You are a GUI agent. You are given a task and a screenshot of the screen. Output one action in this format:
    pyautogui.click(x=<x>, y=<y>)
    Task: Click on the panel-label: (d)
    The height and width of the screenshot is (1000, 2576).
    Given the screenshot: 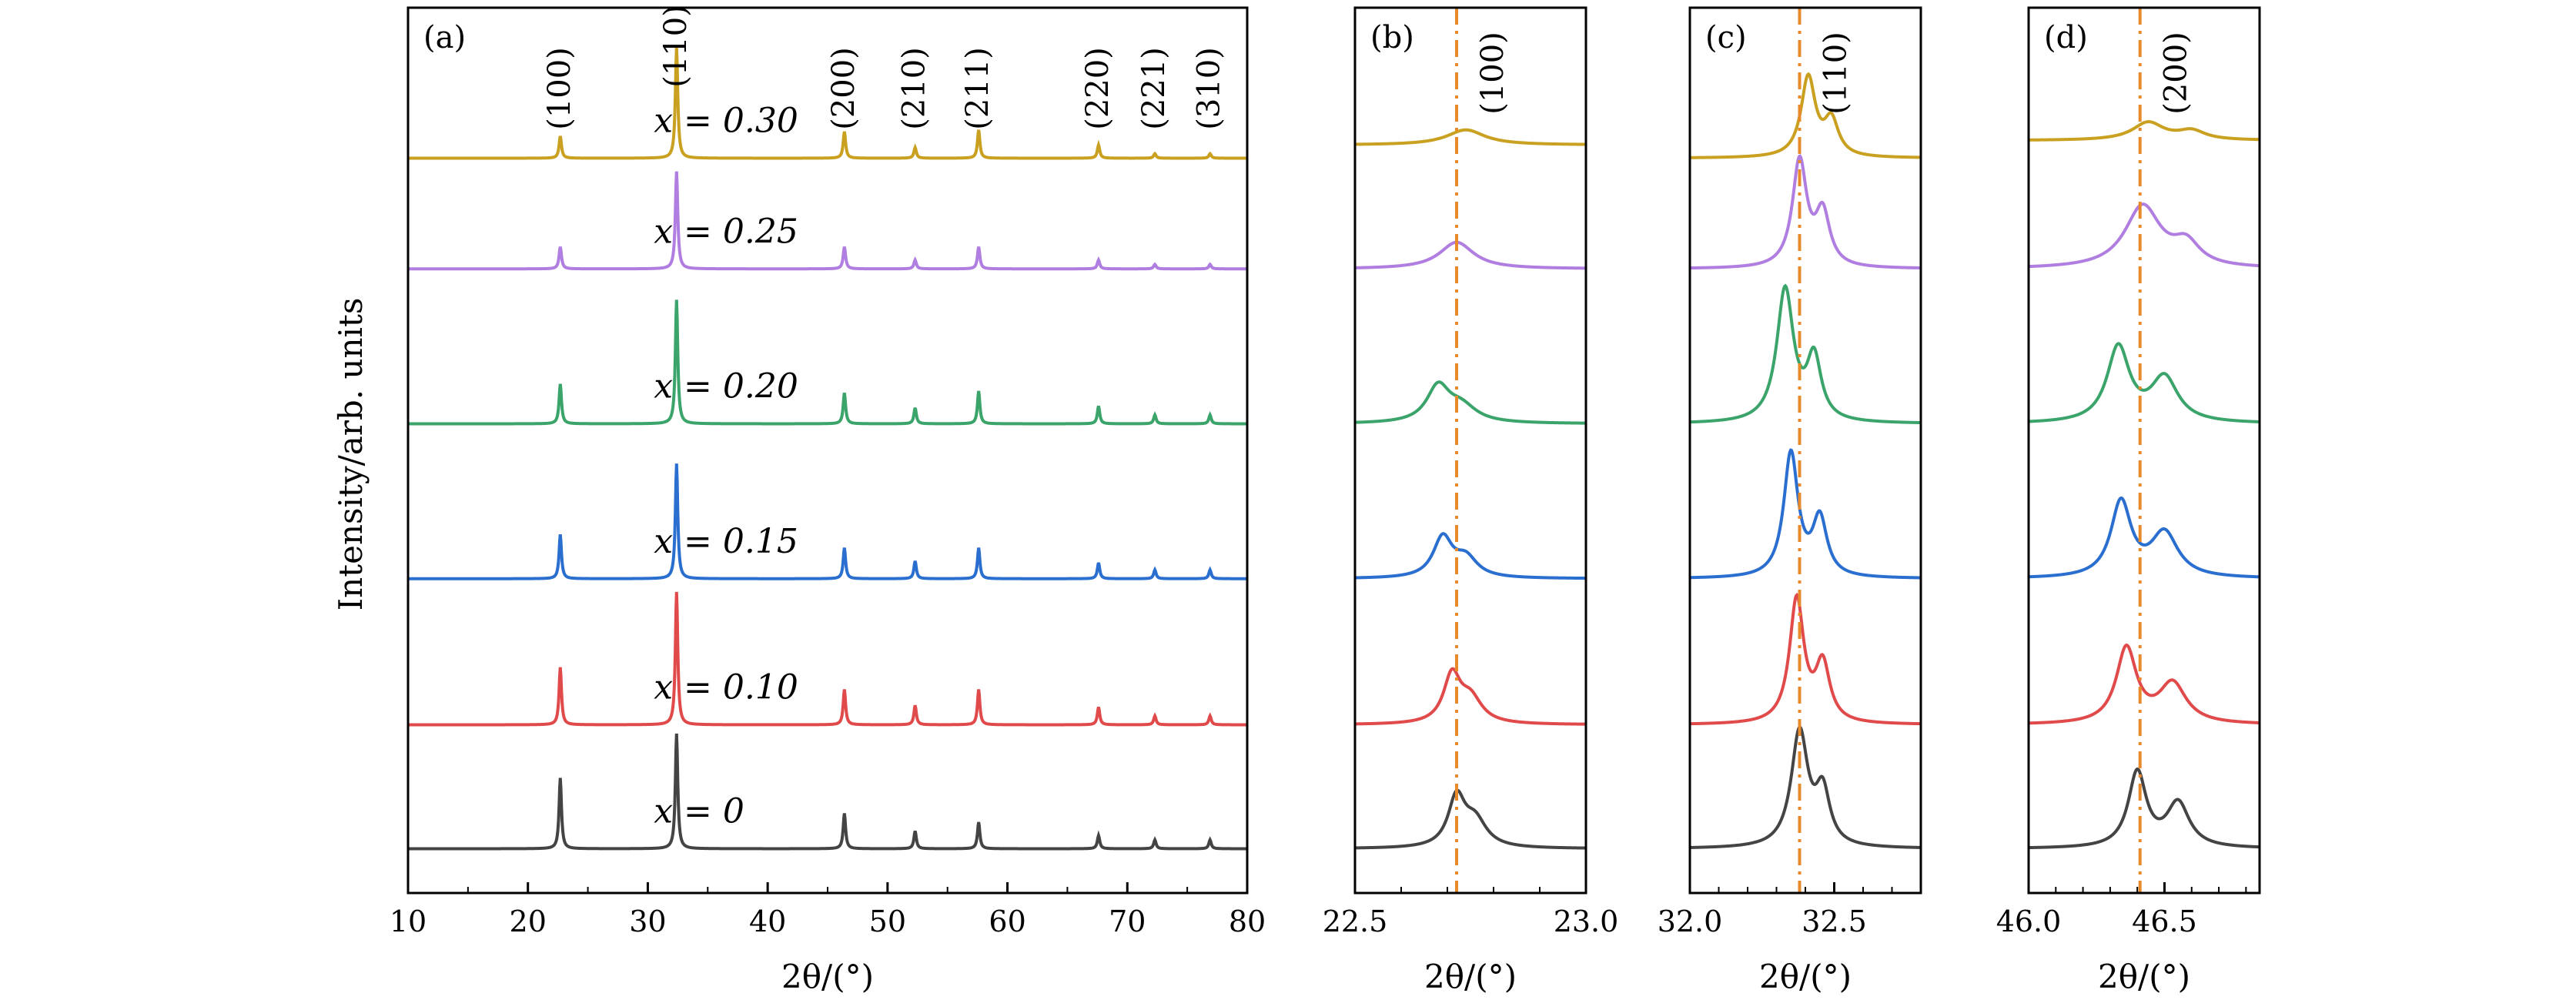 What is the action you would take?
    pyautogui.click(x=2066, y=37)
    